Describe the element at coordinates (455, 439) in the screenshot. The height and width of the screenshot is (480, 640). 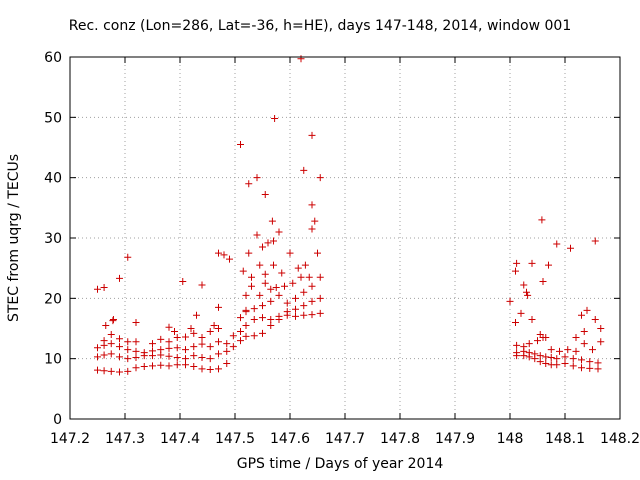
I see `x-tick-label: 147.9` at that location.